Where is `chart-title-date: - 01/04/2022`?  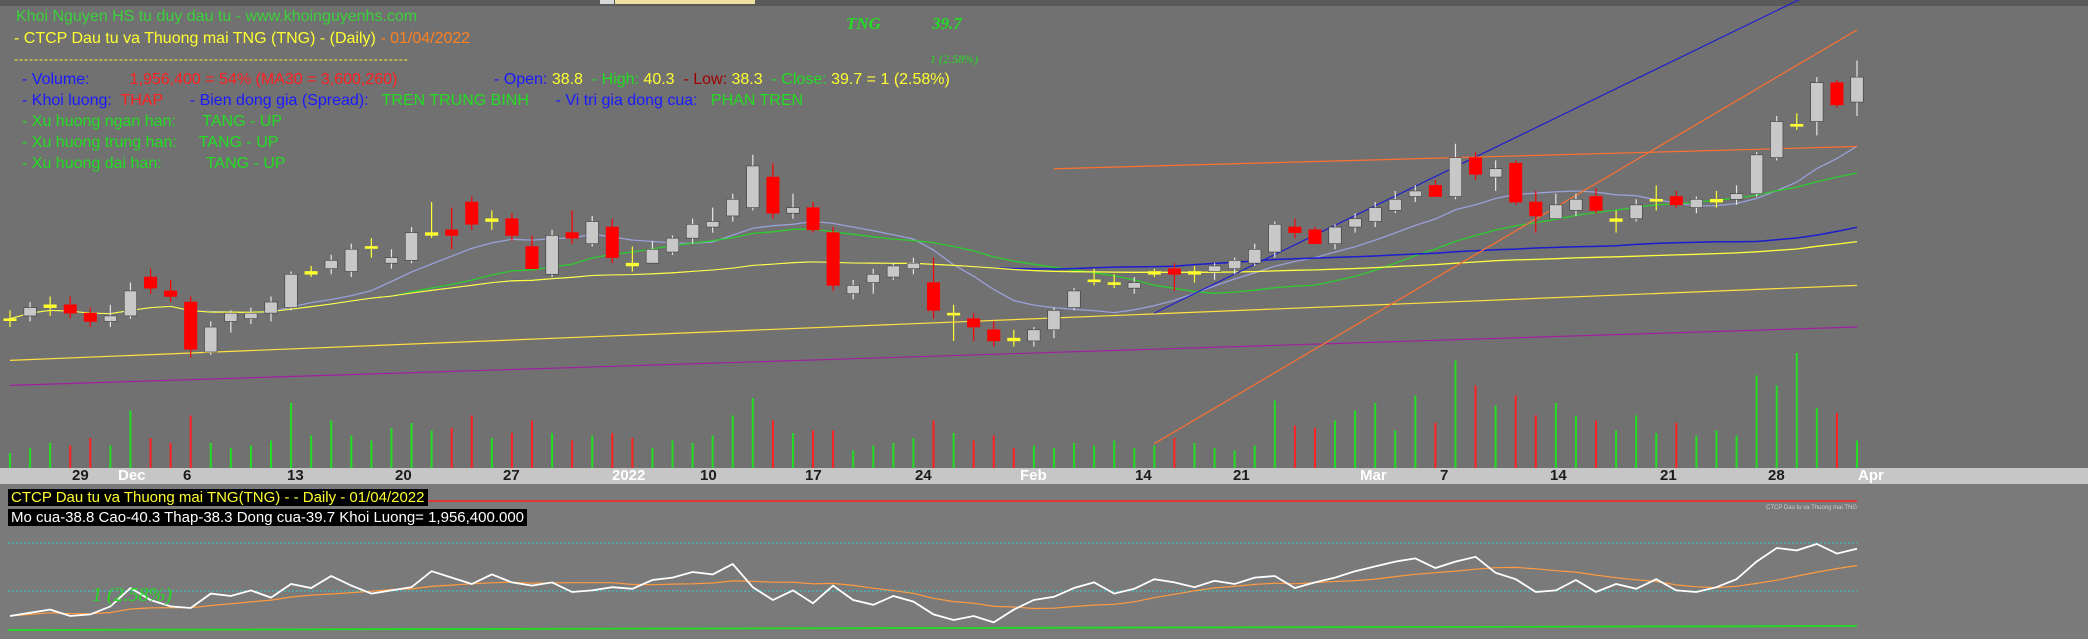 chart-title-date: - 01/04/2022 is located at coordinates (425, 38).